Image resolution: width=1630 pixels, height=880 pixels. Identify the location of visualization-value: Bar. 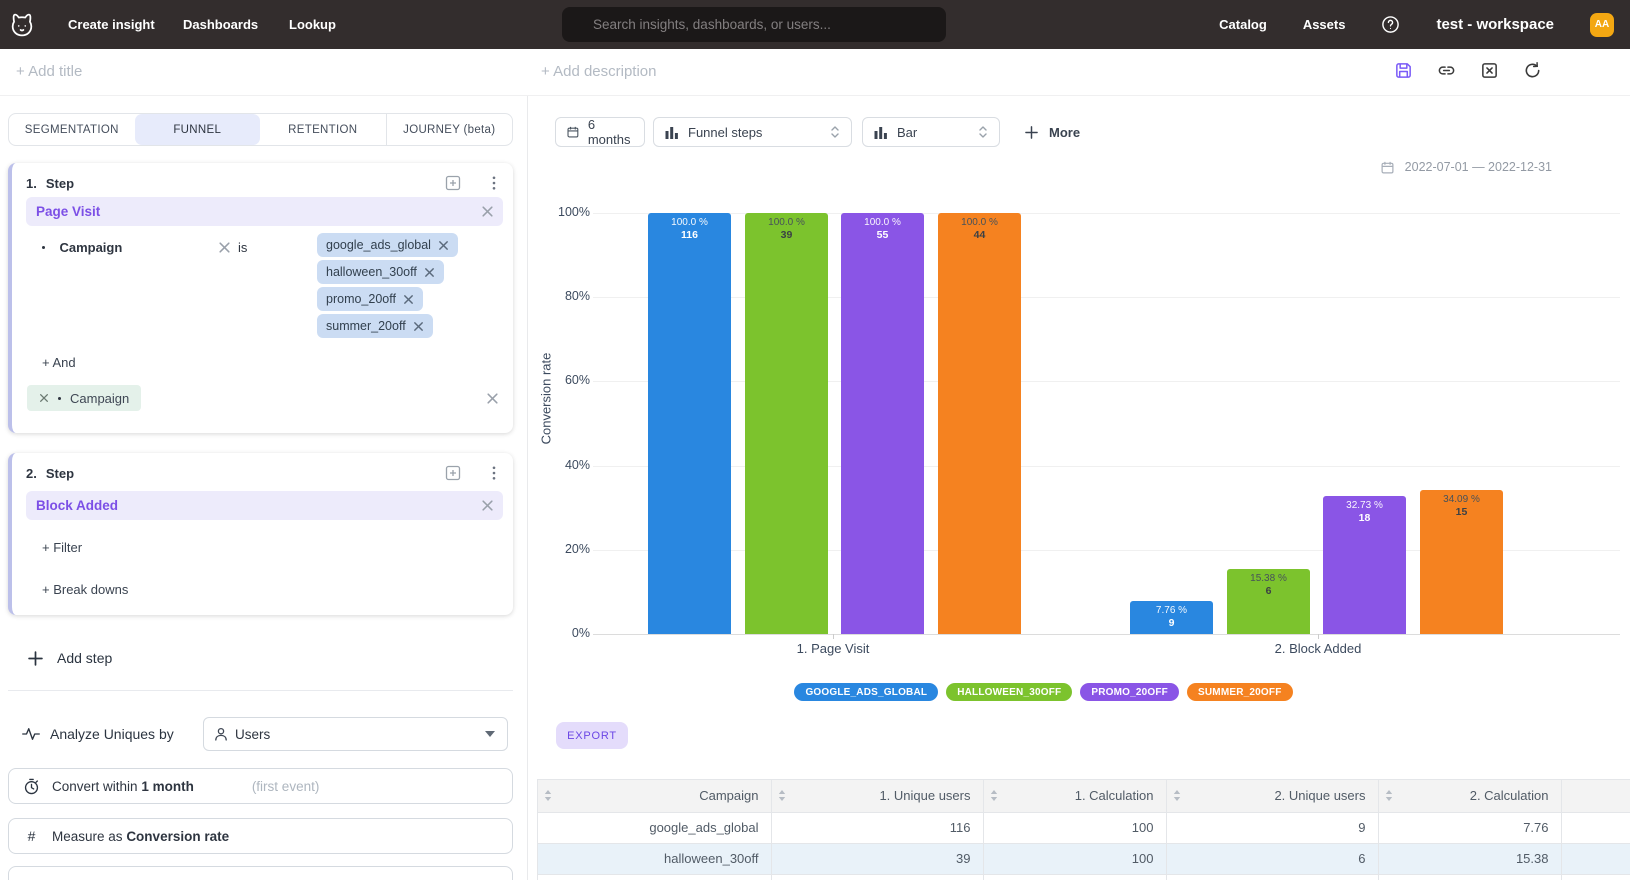
(907, 132).